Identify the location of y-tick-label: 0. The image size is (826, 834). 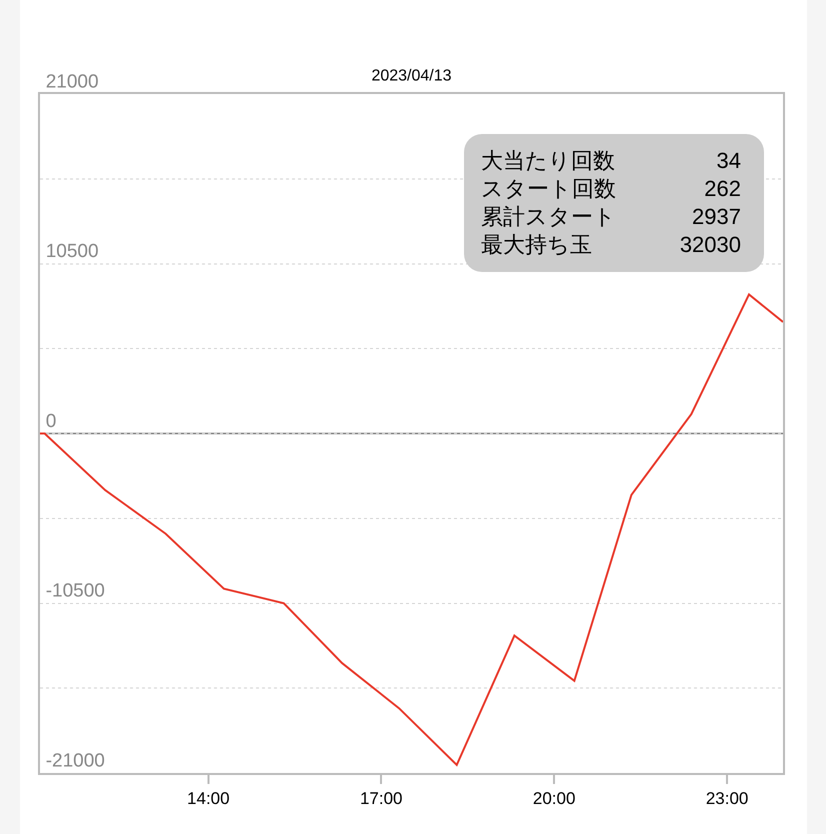
(51, 421).